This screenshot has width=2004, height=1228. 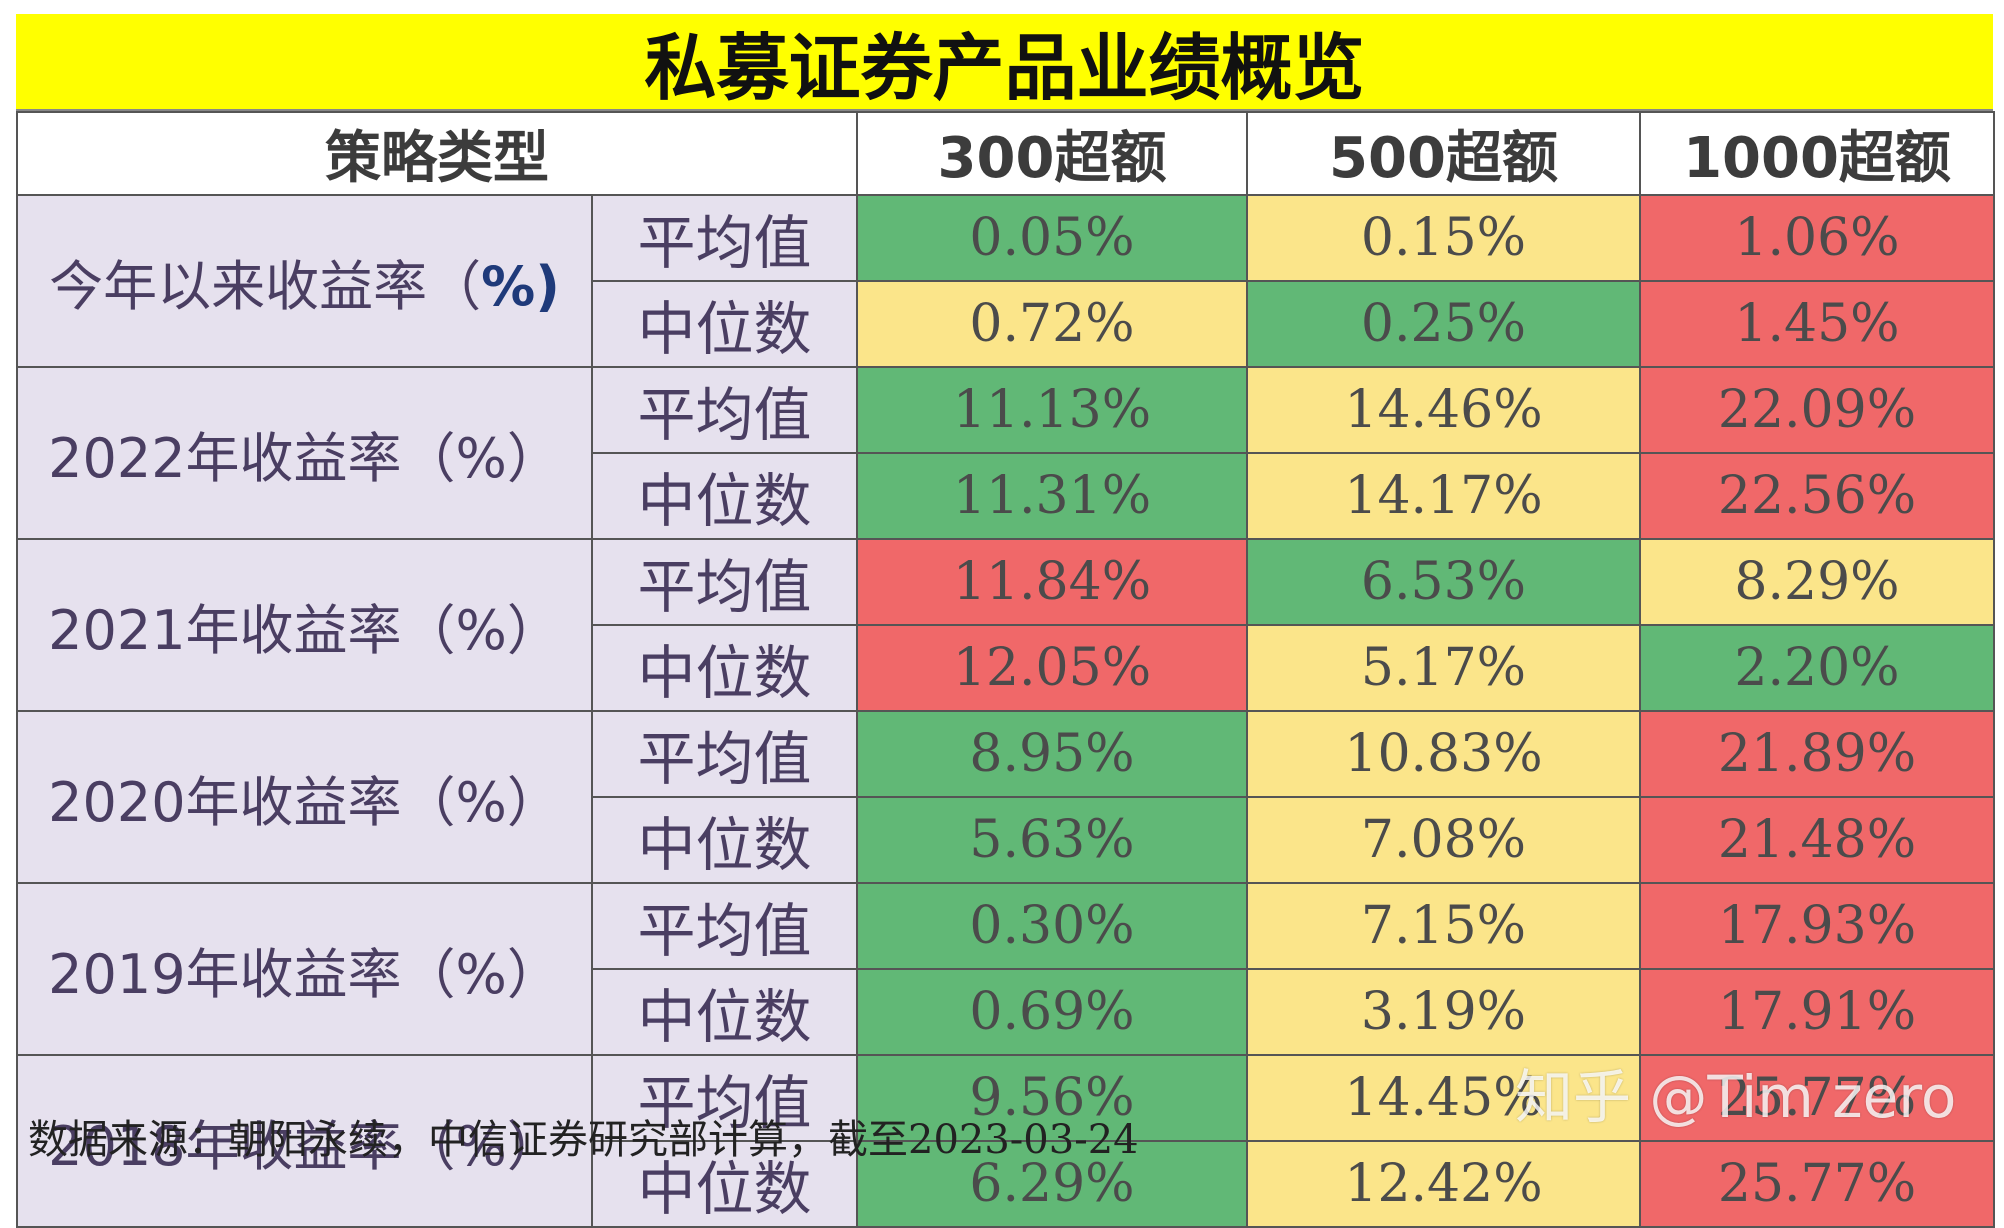 I want to click on value-cell: 8.29%, so click(x=1817, y=582).